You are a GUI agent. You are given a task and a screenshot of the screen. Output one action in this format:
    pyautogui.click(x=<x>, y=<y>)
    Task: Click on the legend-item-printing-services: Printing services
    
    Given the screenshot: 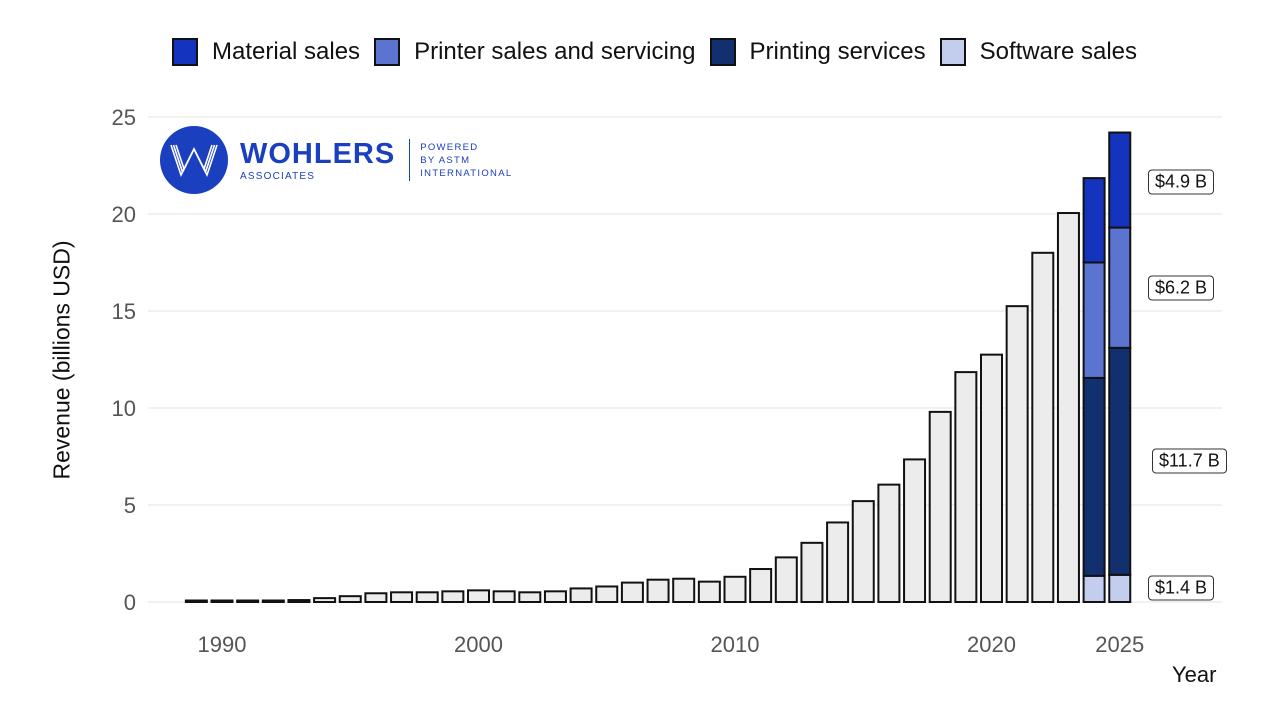 What is the action you would take?
    pyautogui.click(x=817, y=52)
    